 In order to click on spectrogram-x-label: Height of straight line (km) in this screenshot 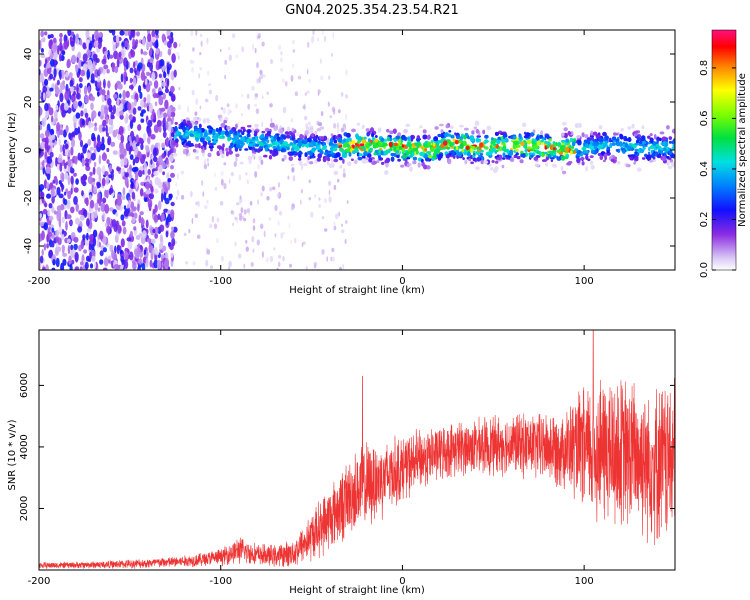, I will do `click(357, 290)`.